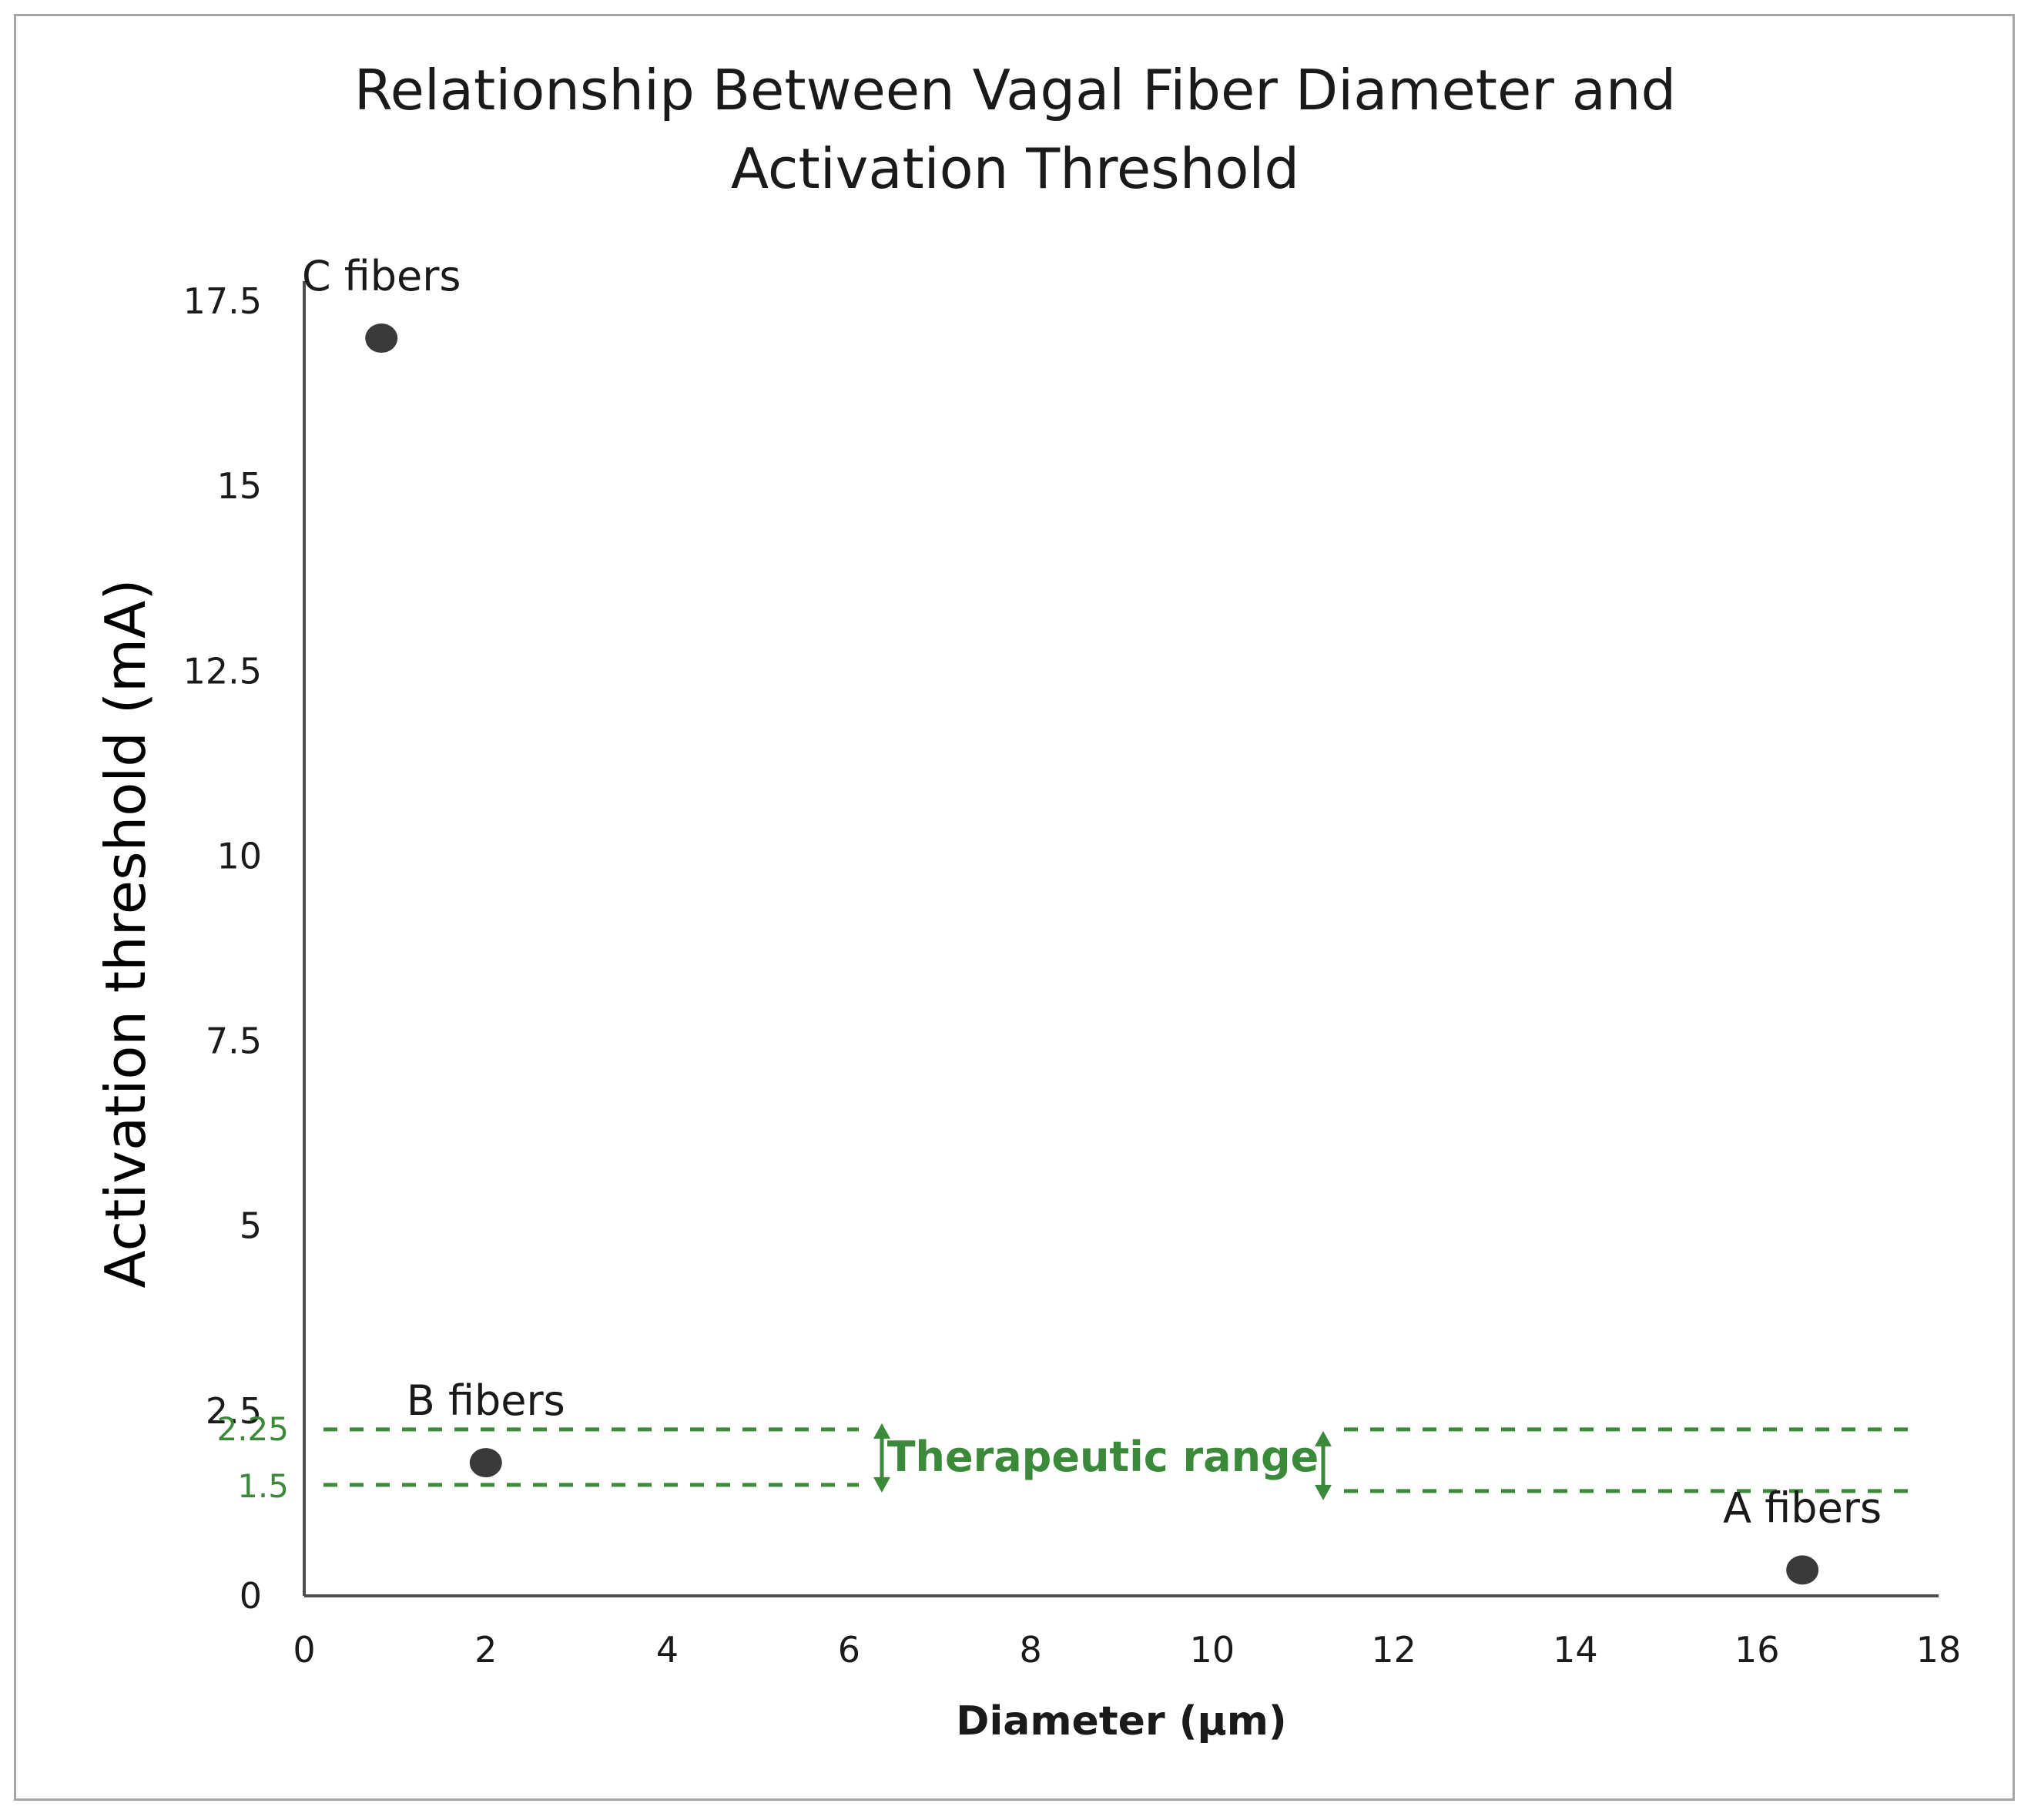  I want to click on x-tick-label: 12, so click(1393, 1650).